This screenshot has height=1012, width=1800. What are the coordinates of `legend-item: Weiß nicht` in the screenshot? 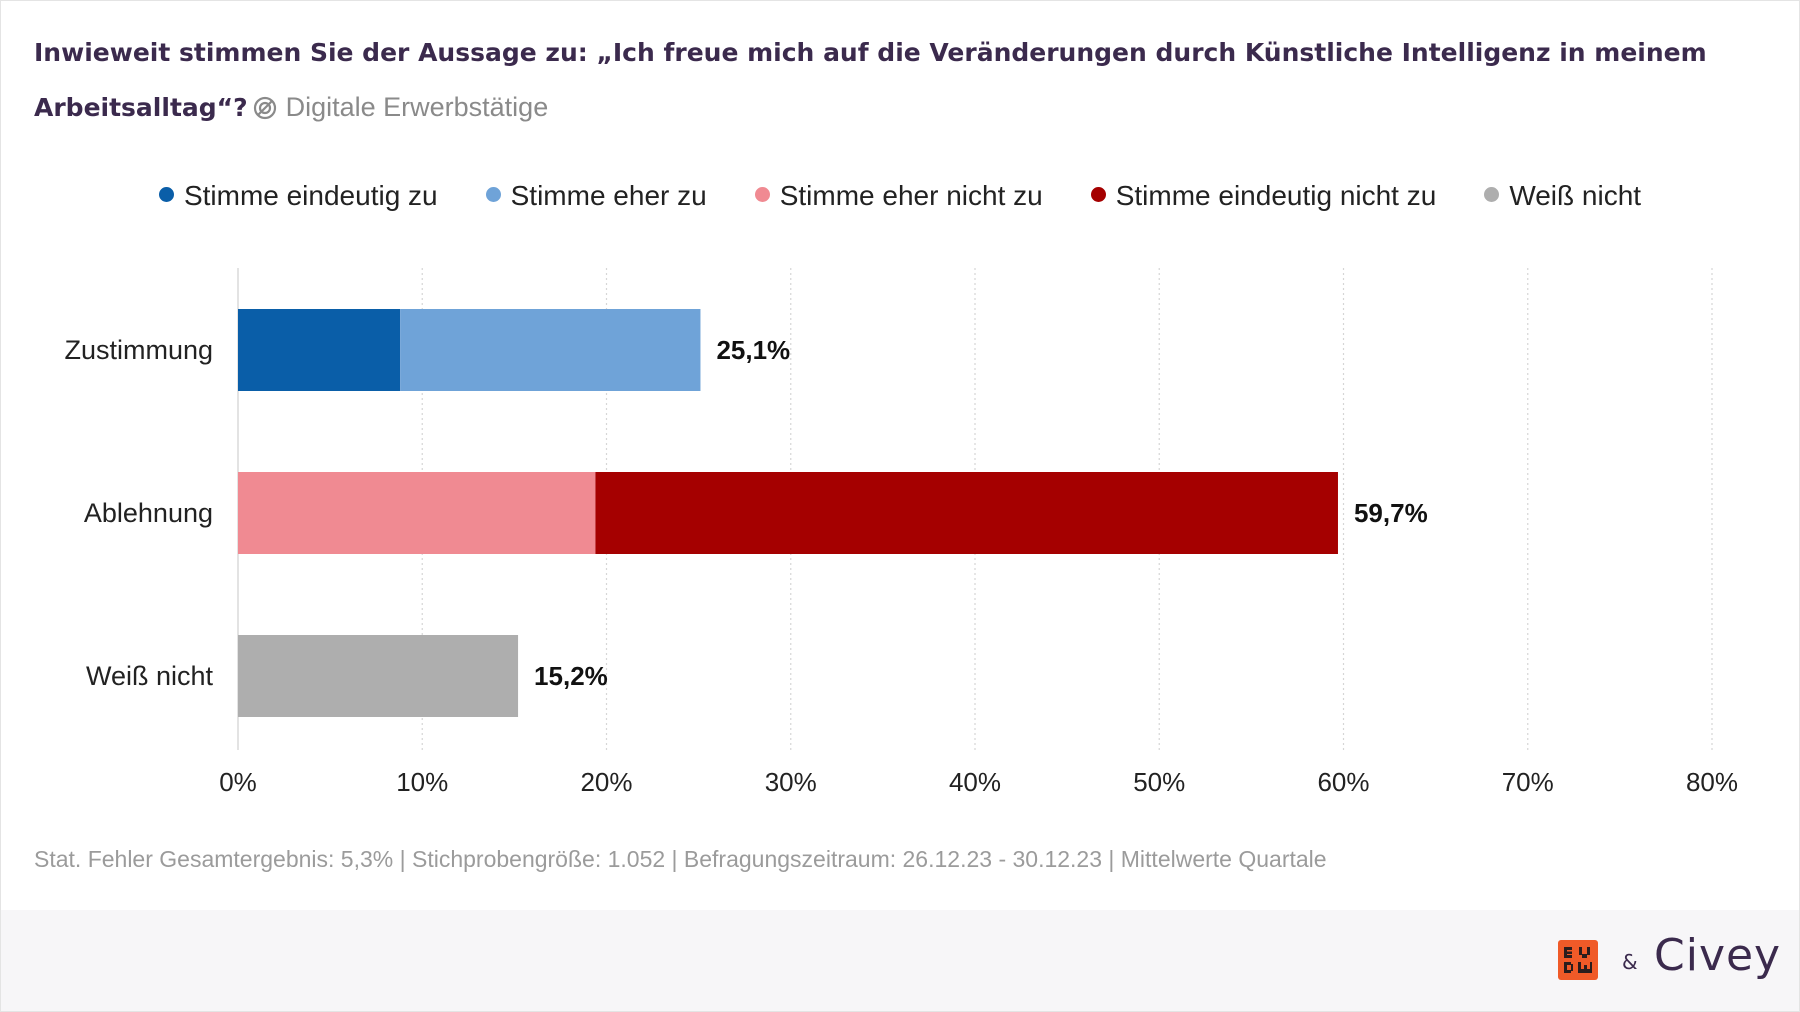 It's located at (1562, 196).